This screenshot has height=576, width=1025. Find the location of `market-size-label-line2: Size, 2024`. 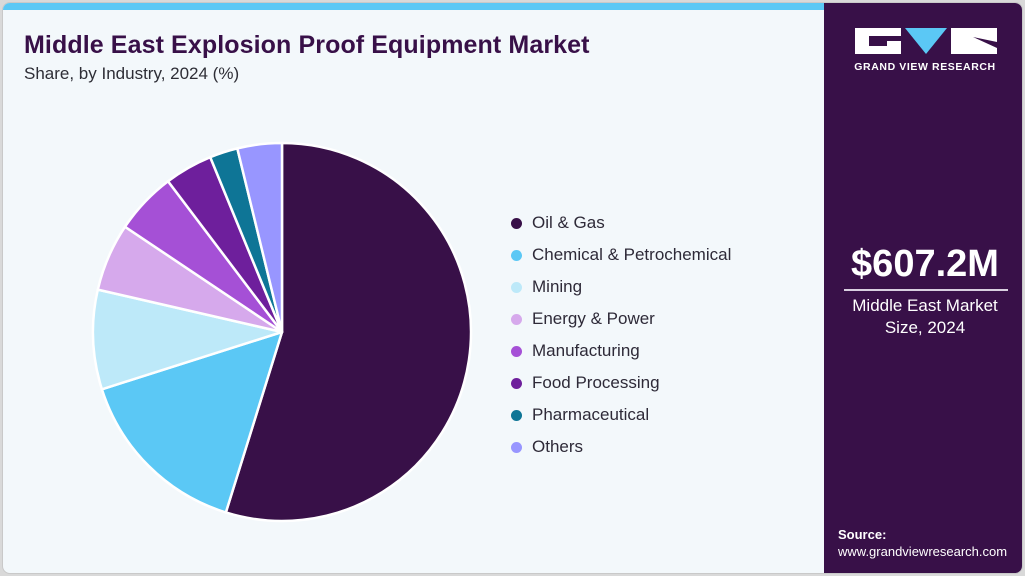

market-size-label-line2: Size, 2024 is located at coordinates (925, 327).